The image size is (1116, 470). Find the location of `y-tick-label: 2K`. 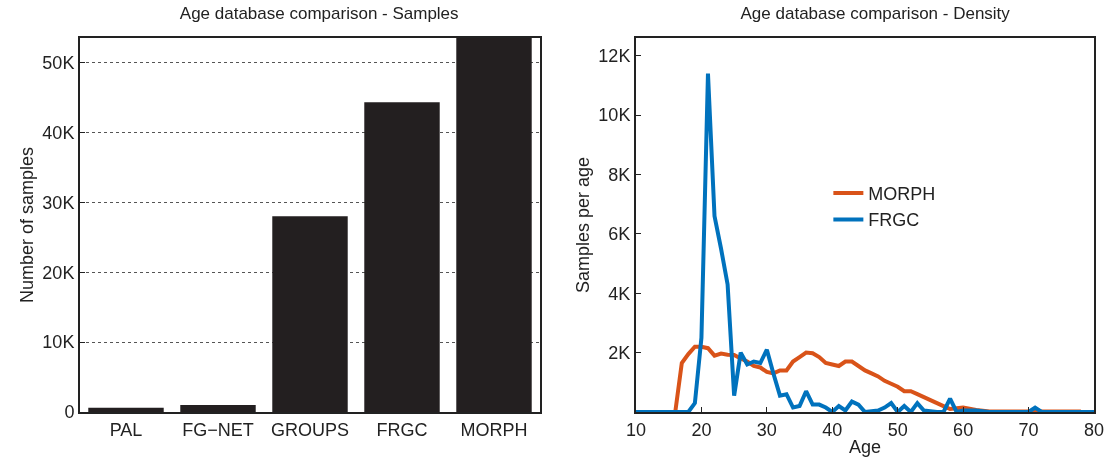

y-tick-label: 2K is located at coordinates (619, 352).